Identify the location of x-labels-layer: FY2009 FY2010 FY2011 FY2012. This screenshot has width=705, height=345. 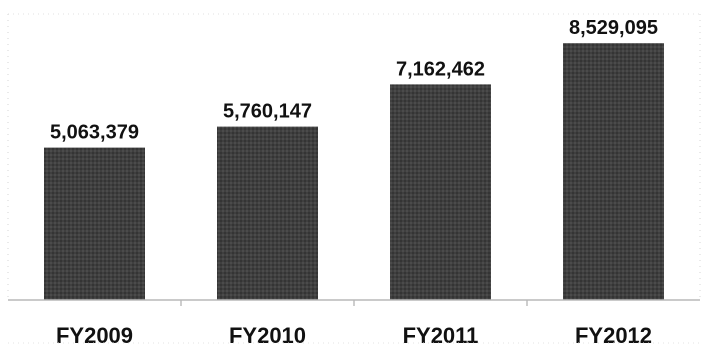
(354, 334).